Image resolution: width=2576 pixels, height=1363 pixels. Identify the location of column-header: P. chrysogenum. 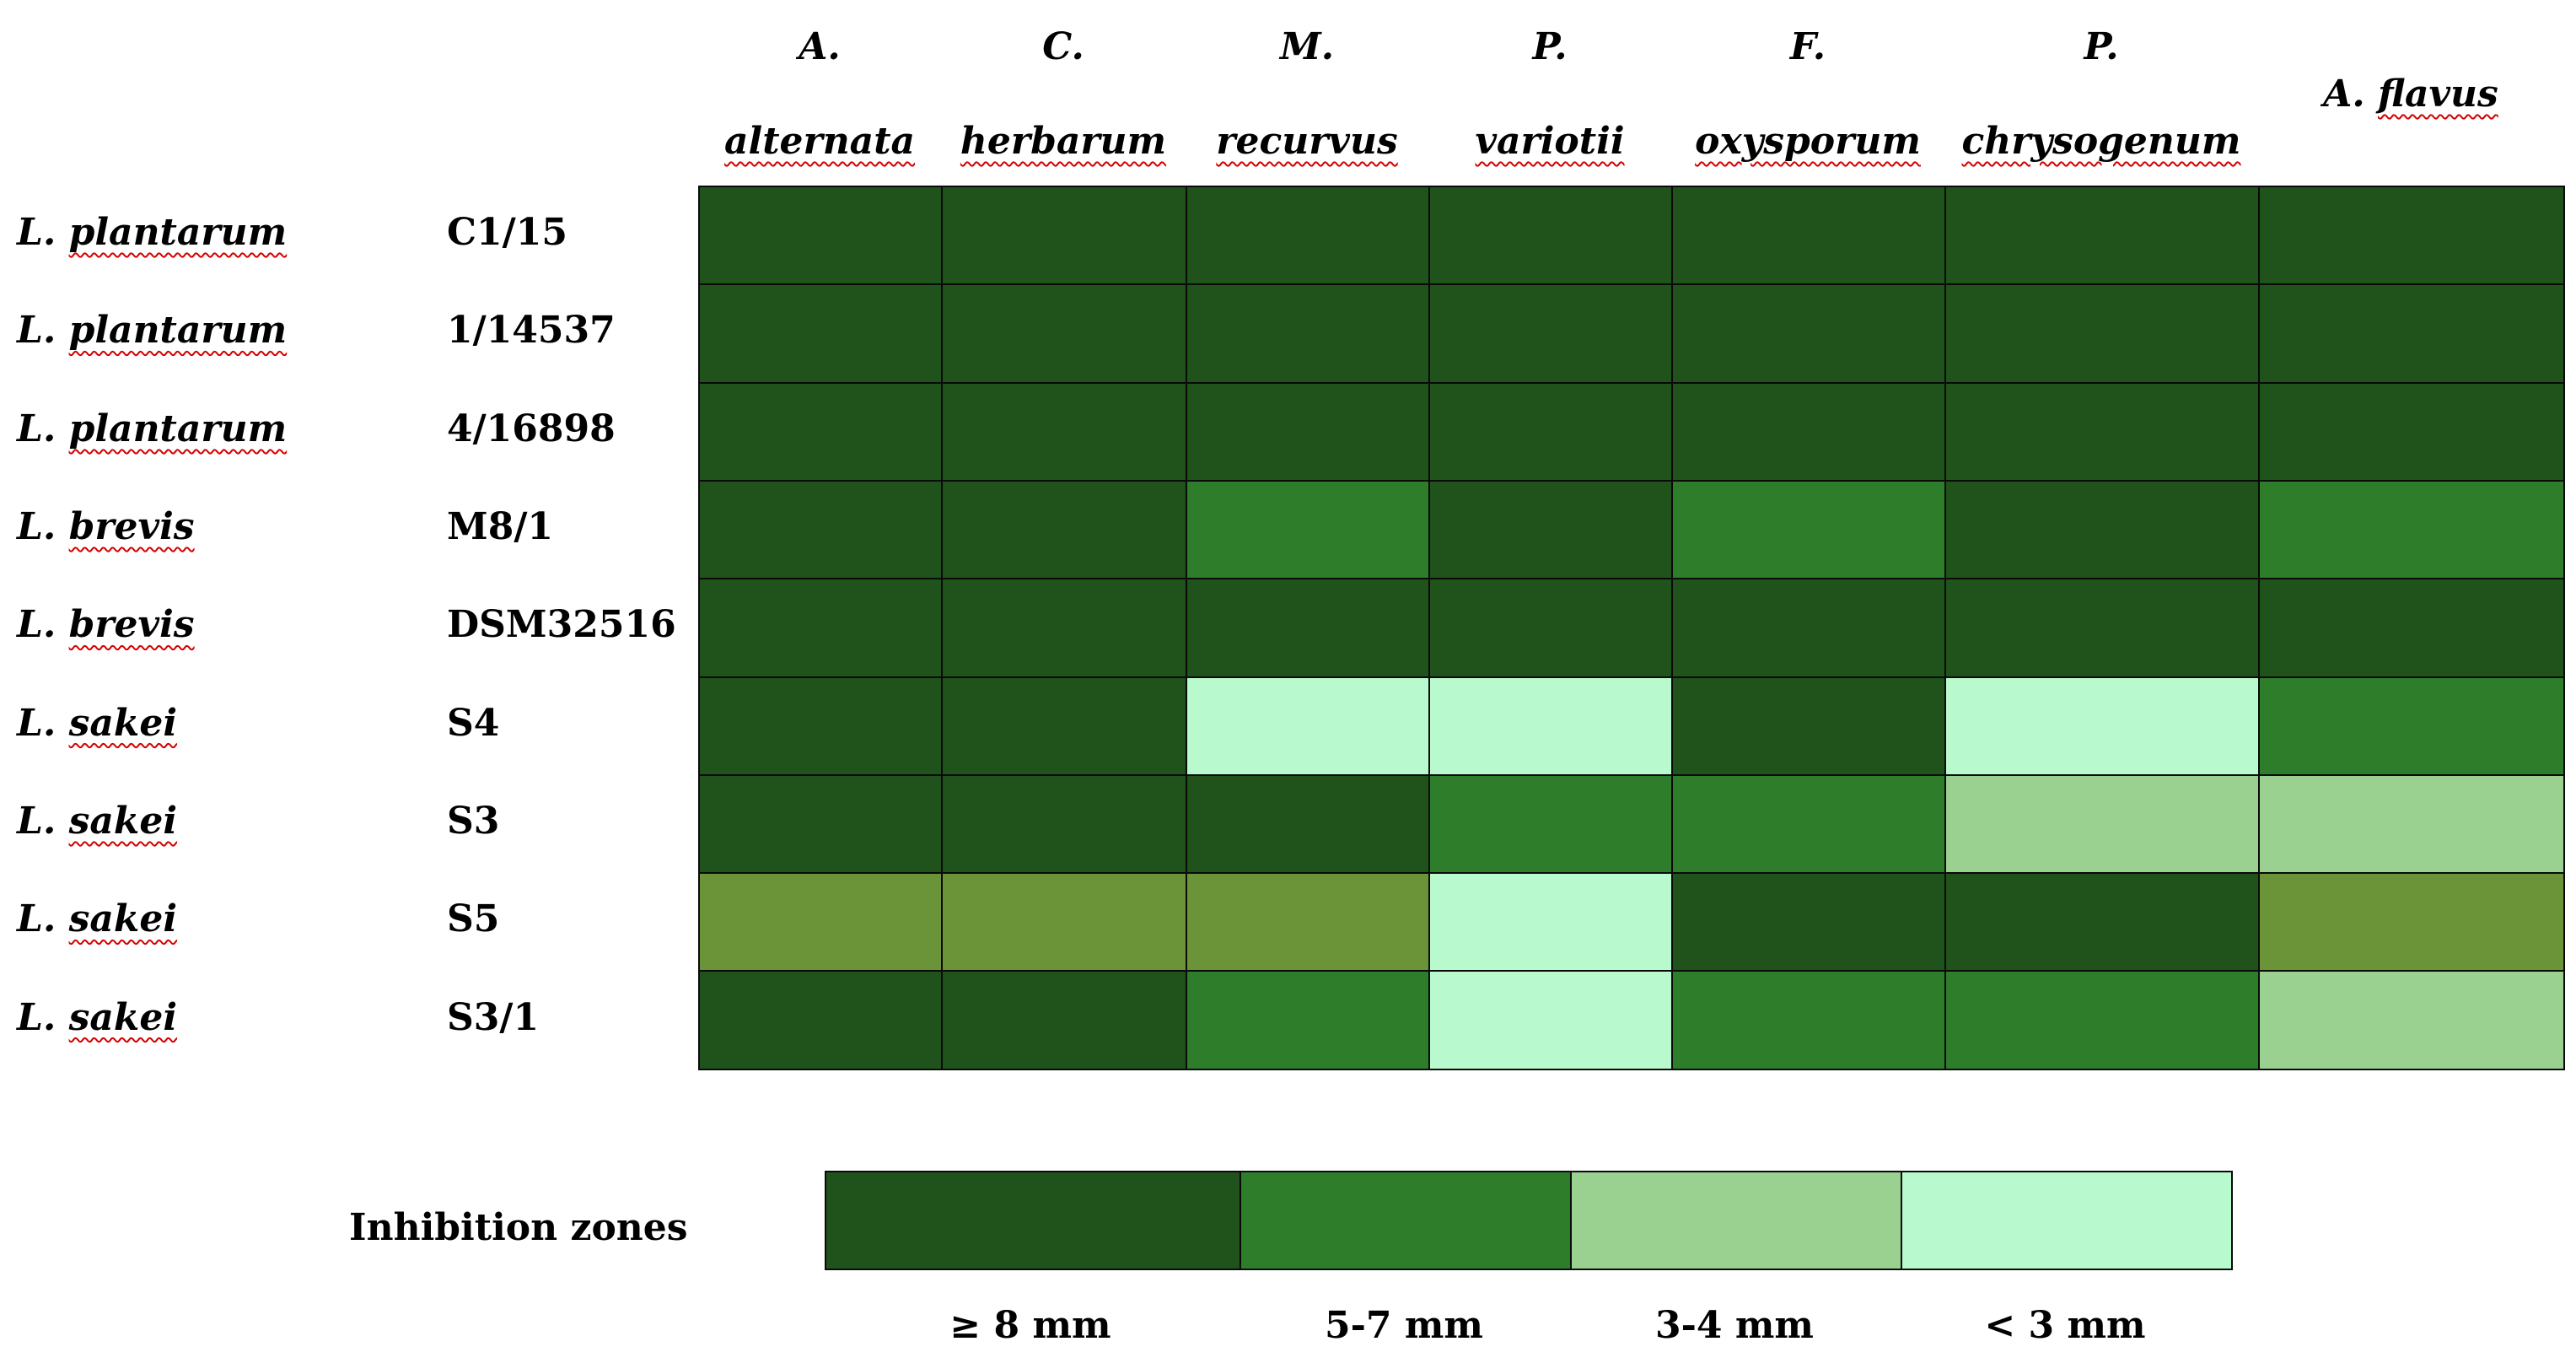
(2101, 88).